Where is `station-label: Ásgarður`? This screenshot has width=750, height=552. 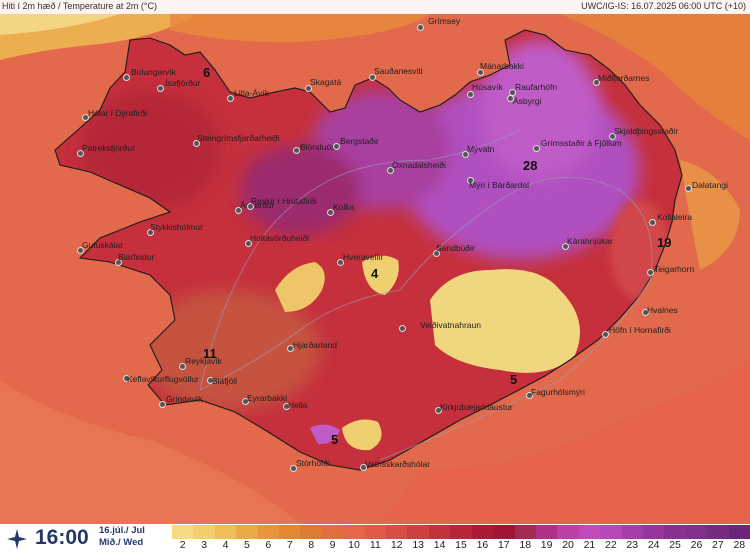
station-label: Ásgarður is located at coordinates (257, 205).